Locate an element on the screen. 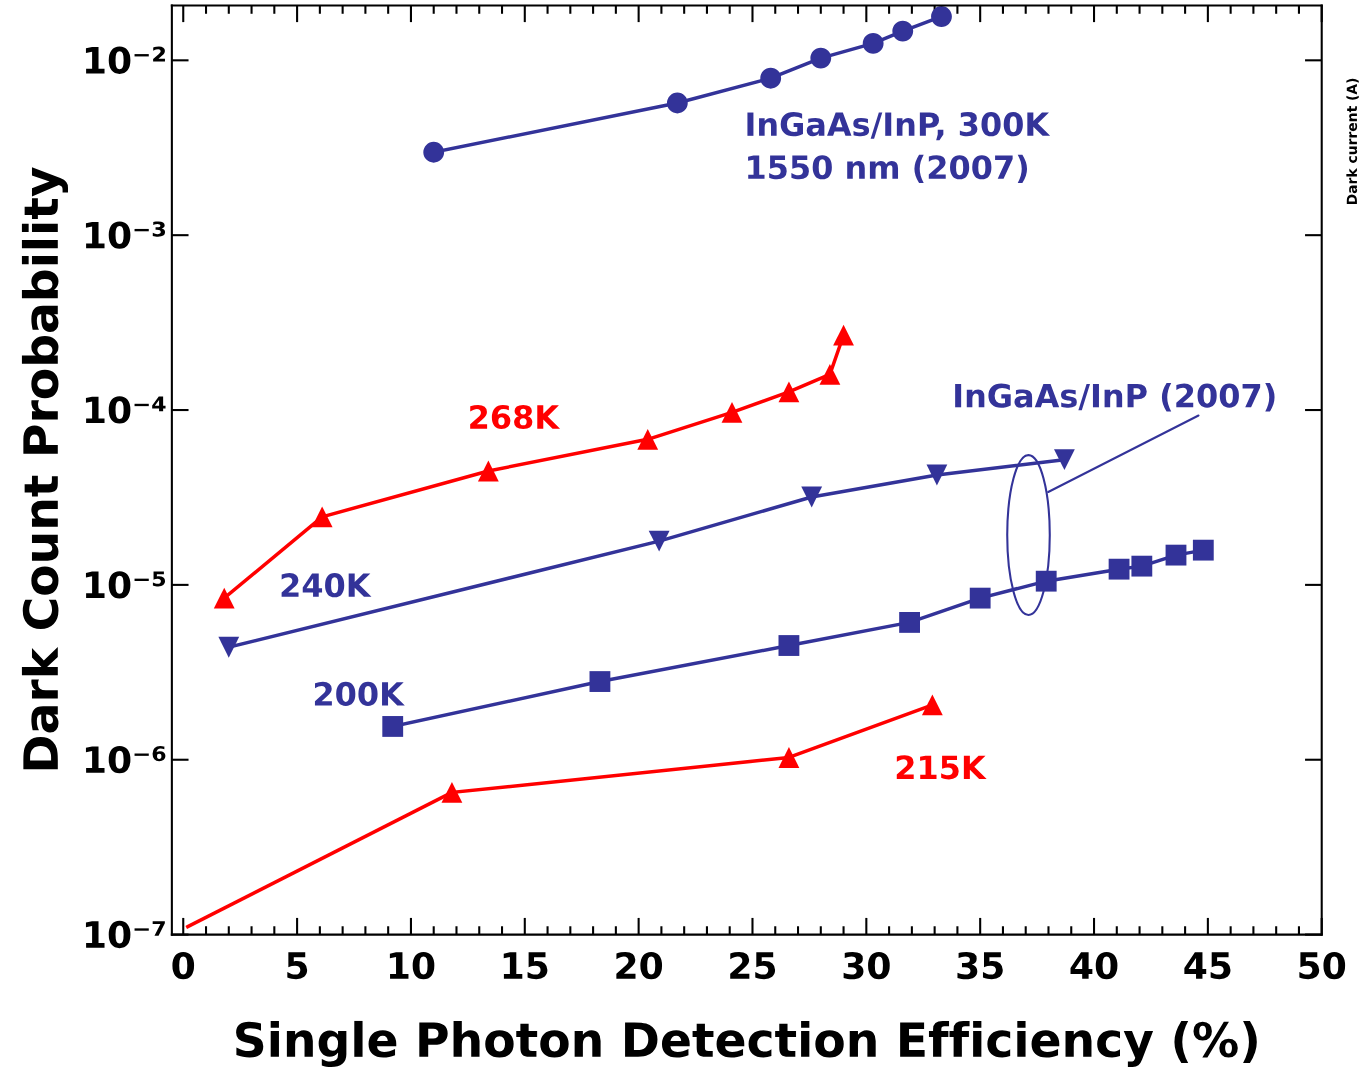  x-tick-label: 5 is located at coordinates (297, 966).